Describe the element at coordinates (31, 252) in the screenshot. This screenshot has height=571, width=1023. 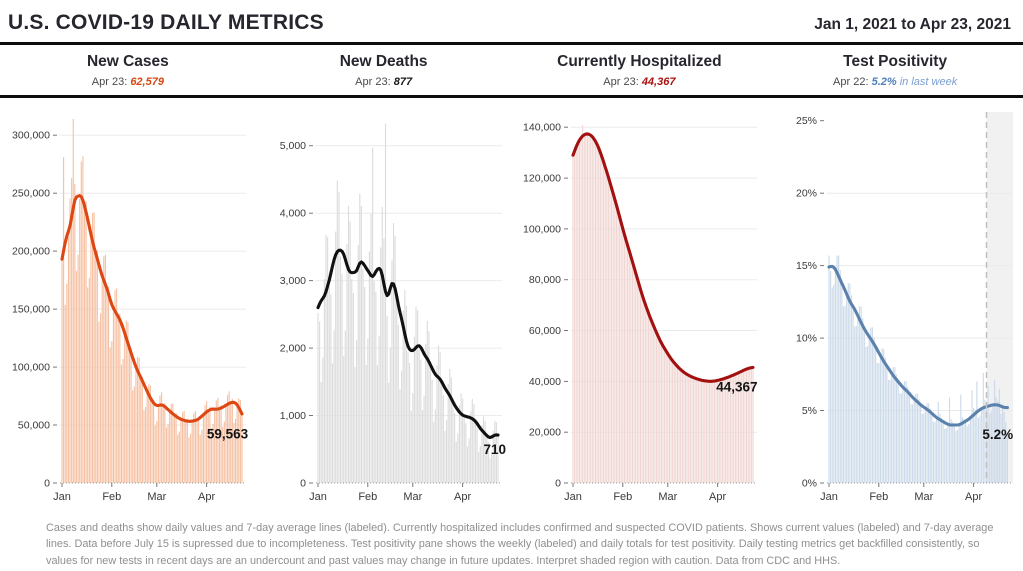
I see `svg-text: 200,000` at that location.